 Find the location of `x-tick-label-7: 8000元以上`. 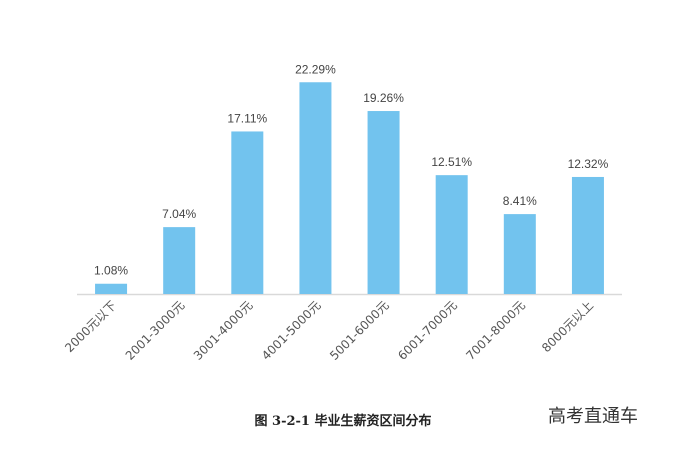

x-tick-label-7: 8000元以上 is located at coordinates (567, 326).